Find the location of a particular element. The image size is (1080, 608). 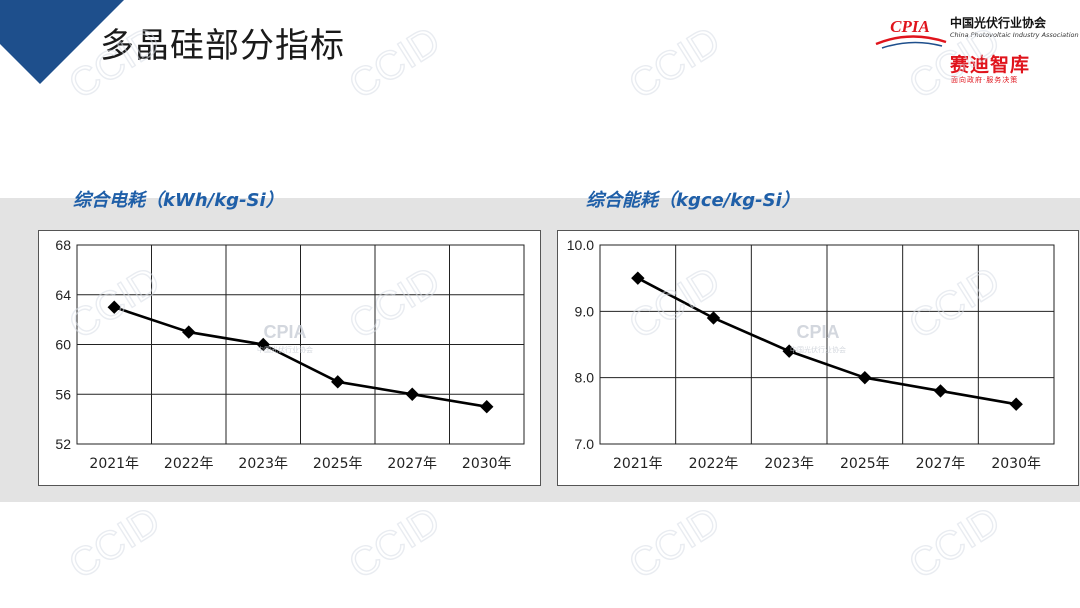

y-tick-label: 8.0 is located at coordinates (585, 378).